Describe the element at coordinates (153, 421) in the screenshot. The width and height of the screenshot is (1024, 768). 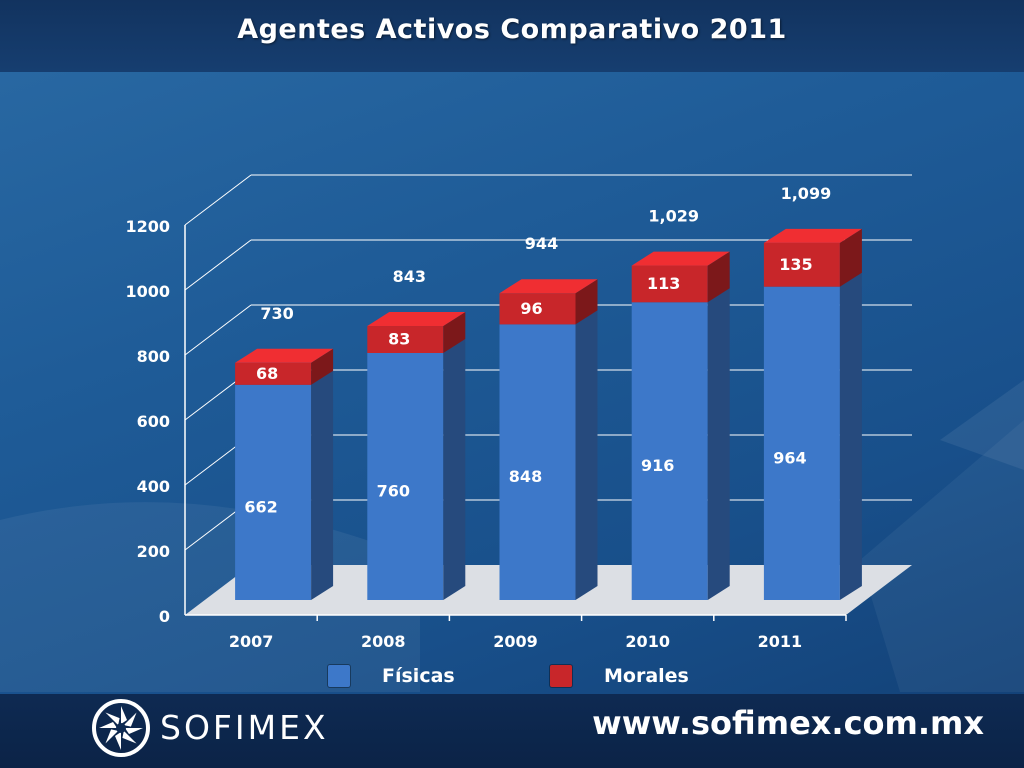
I see `y-tick-label: 600` at that location.